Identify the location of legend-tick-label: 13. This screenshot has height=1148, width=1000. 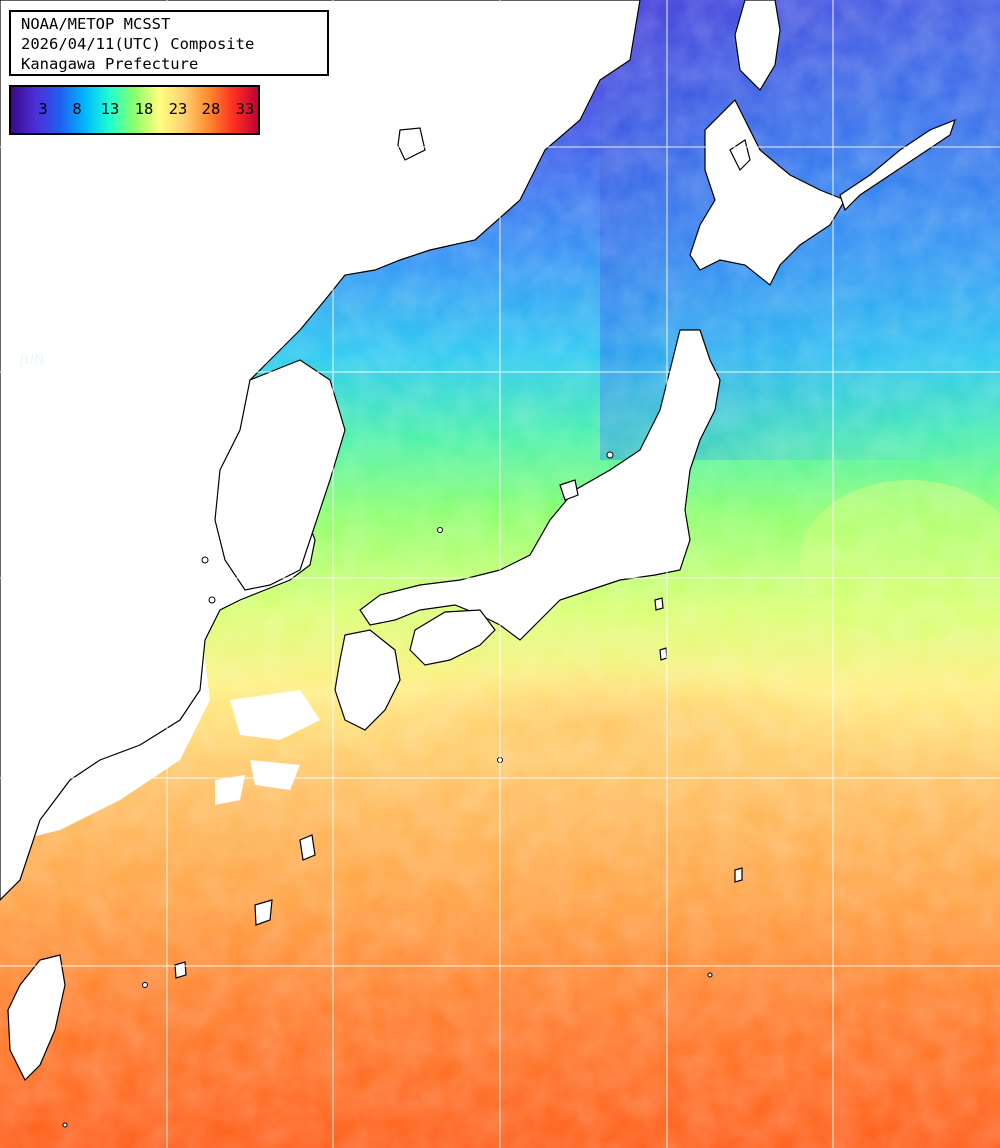
(110, 109).